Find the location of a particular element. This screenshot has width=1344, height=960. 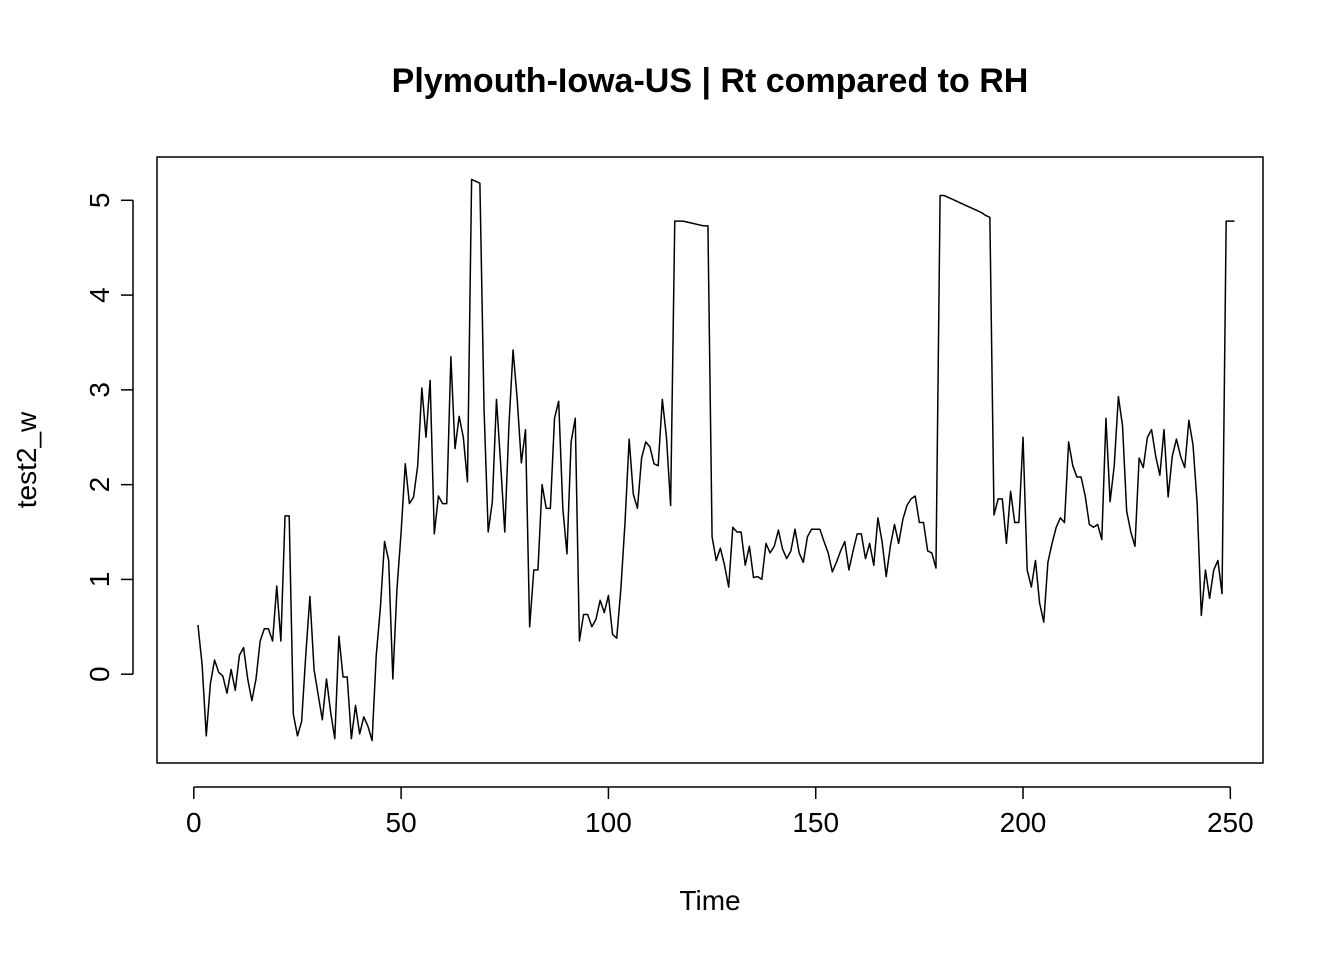

y-tick-label: 3 is located at coordinates (99, 390).